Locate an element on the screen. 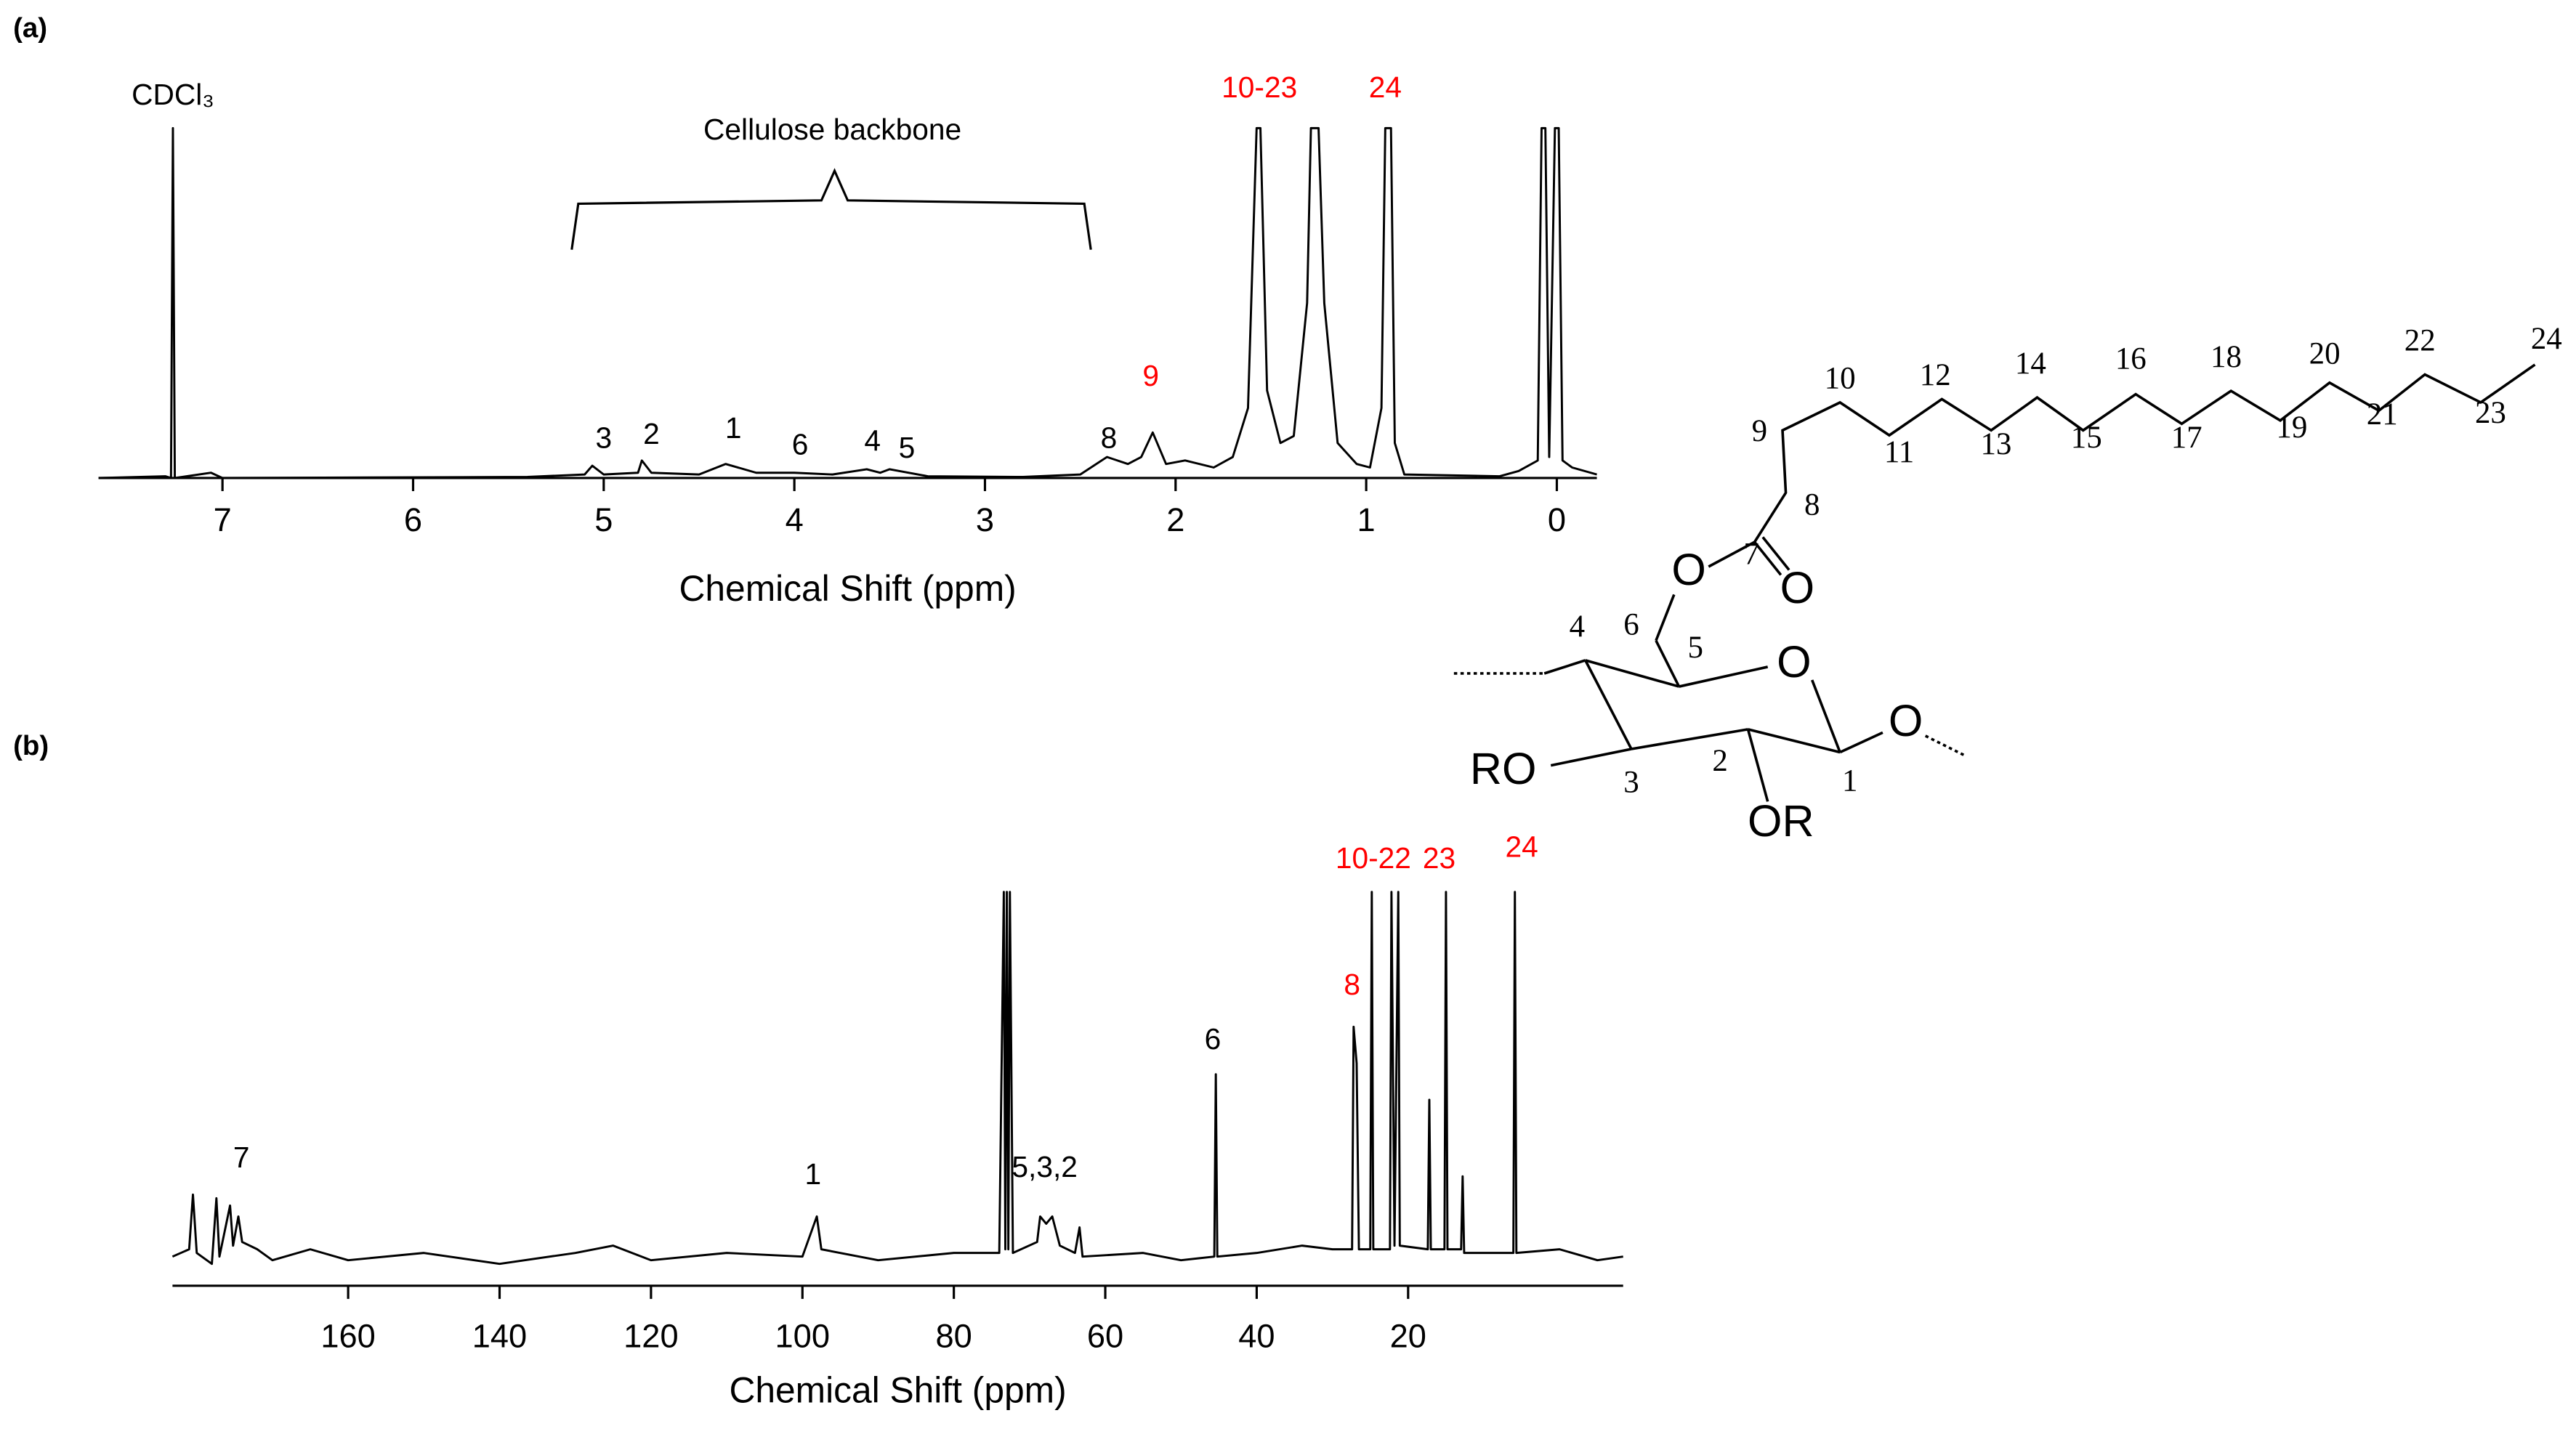  x-tick-label: 80 is located at coordinates (954, 1336).